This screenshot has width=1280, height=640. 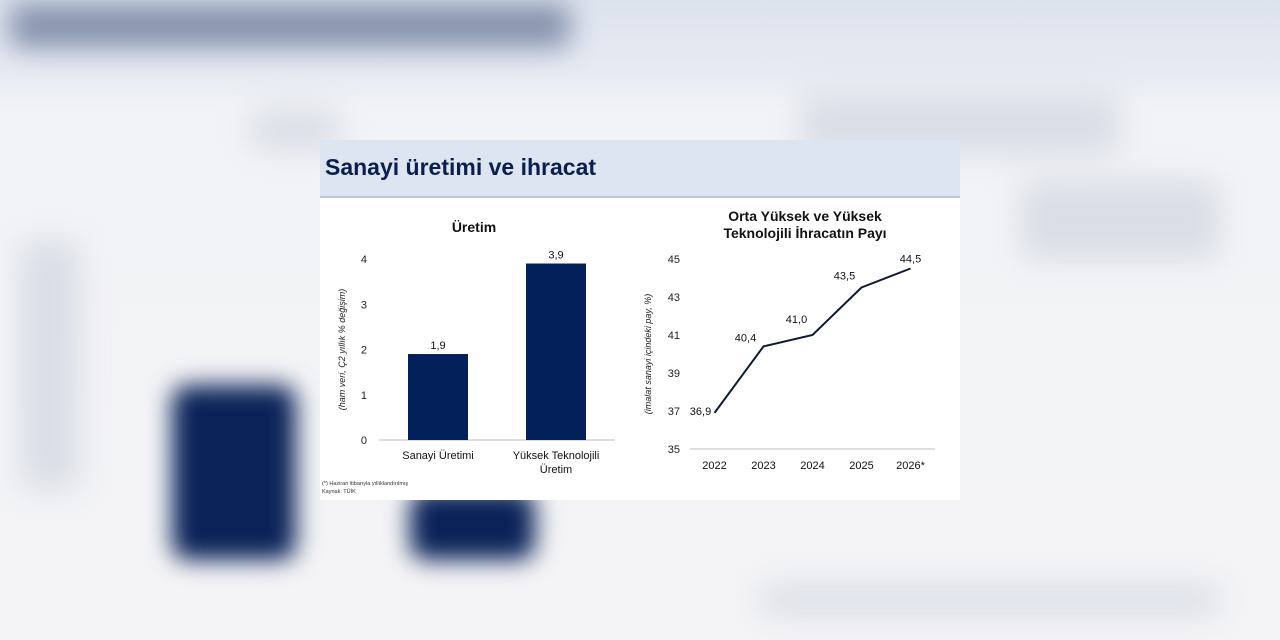 I want to click on slide-header: Sanayi üretimi ve ihracat, so click(x=640, y=169).